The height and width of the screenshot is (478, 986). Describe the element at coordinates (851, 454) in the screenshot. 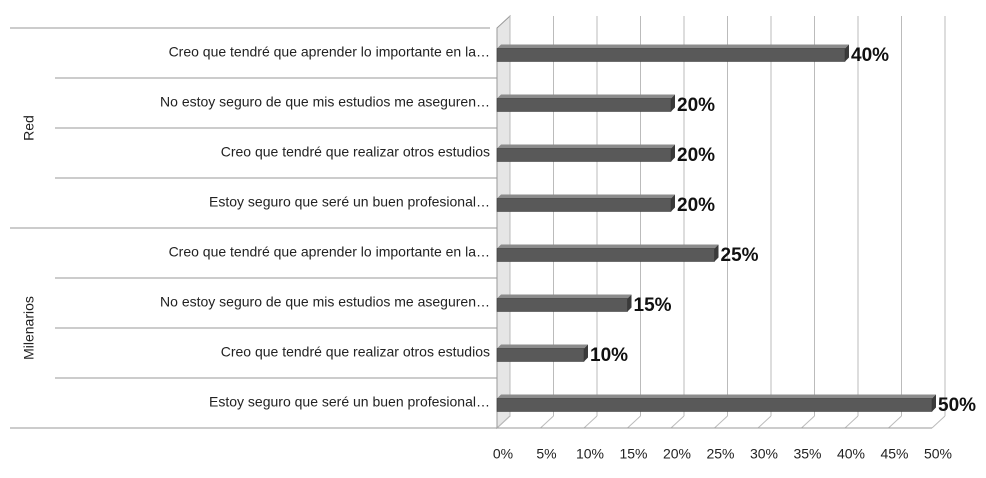

I see `x-tick-label: 40%` at that location.